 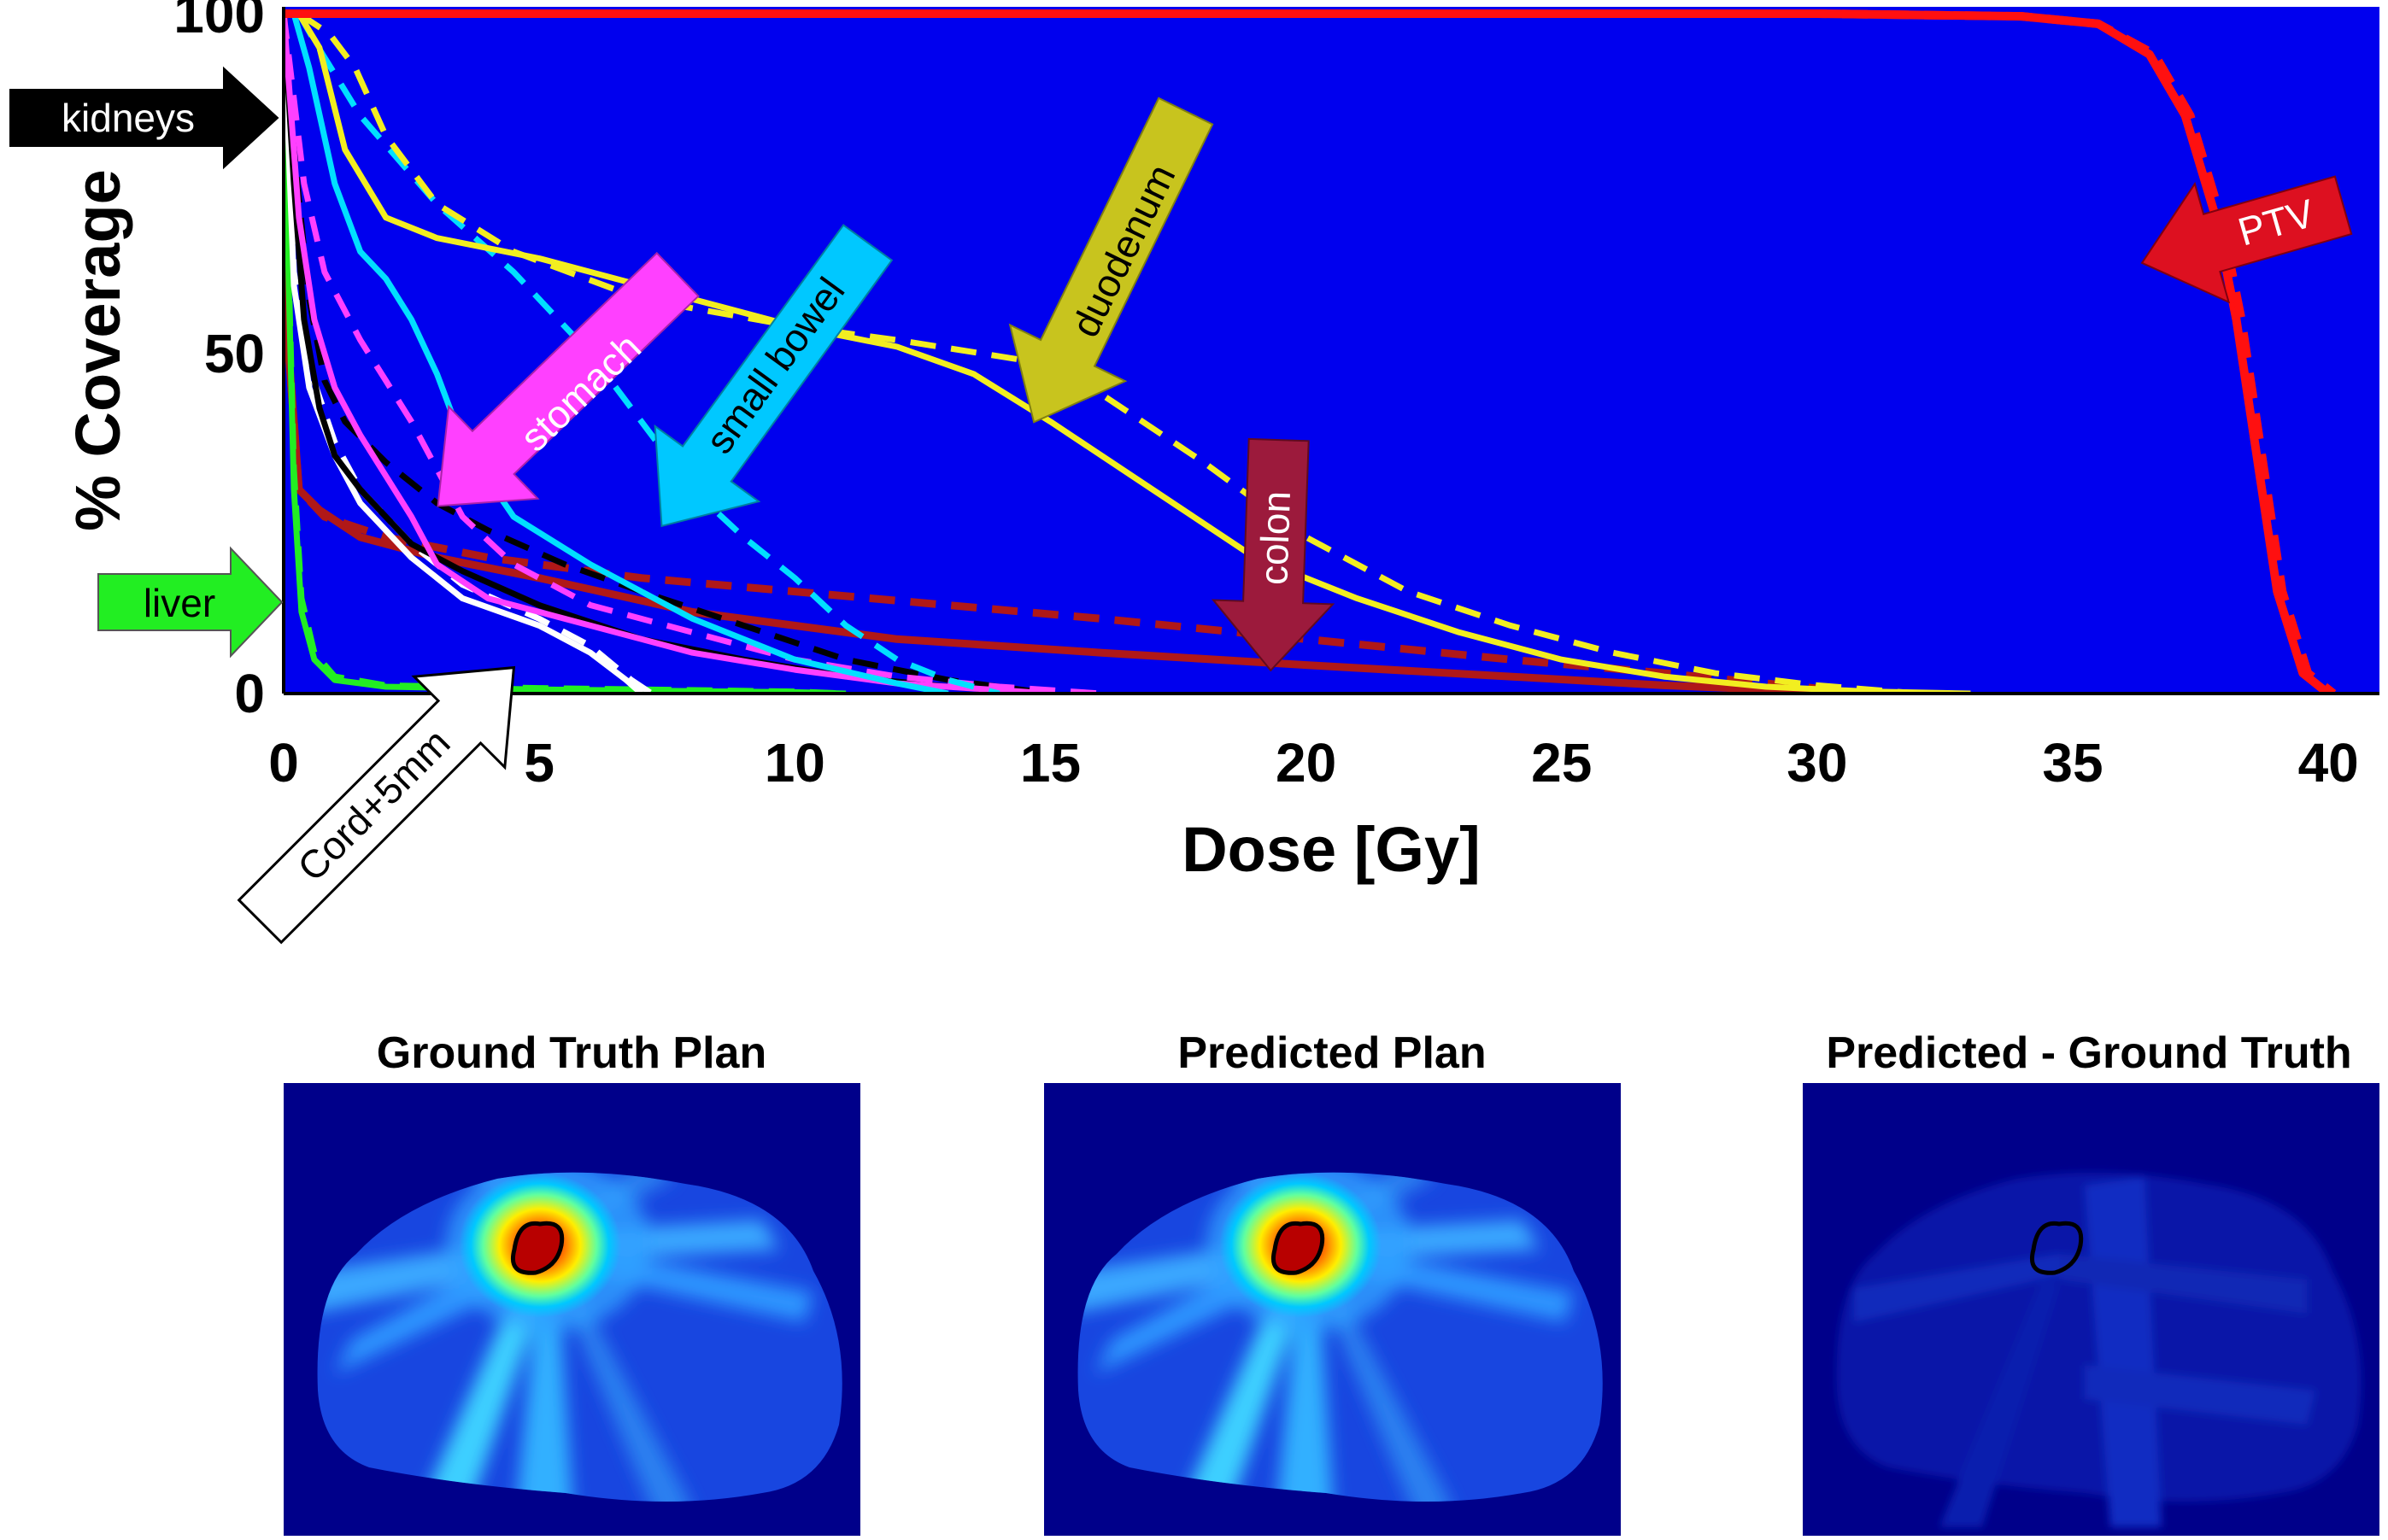 What do you see at coordinates (1331, 849) in the screenshot?
I see `x-axis-label: Dose [Gy]` at bounding box center [1331, 849].